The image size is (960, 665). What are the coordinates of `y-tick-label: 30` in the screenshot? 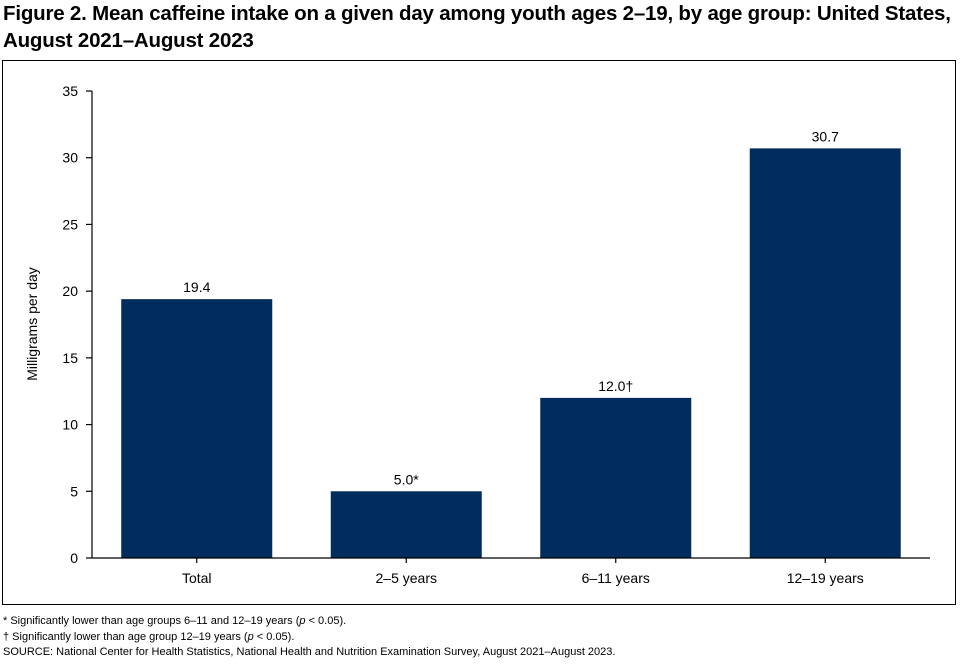 It's located at (70, 158).